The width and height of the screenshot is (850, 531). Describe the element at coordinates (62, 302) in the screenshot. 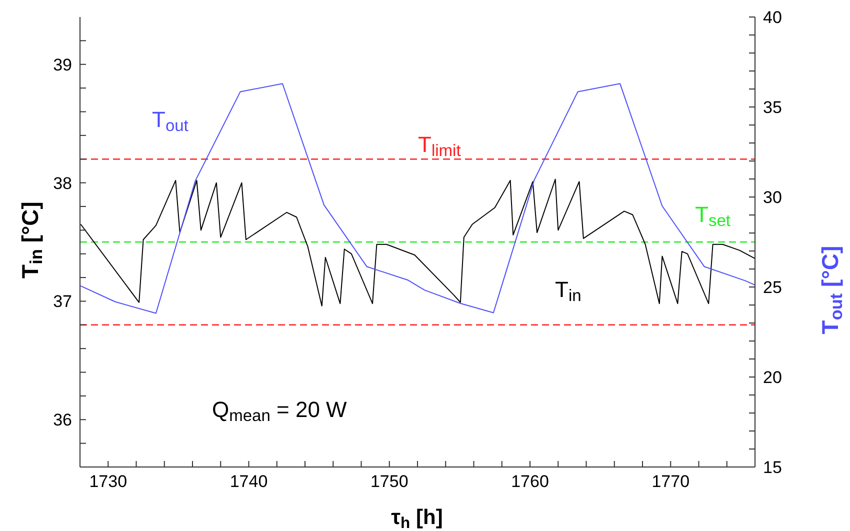

I see `y-tick-label: 37` at that location.